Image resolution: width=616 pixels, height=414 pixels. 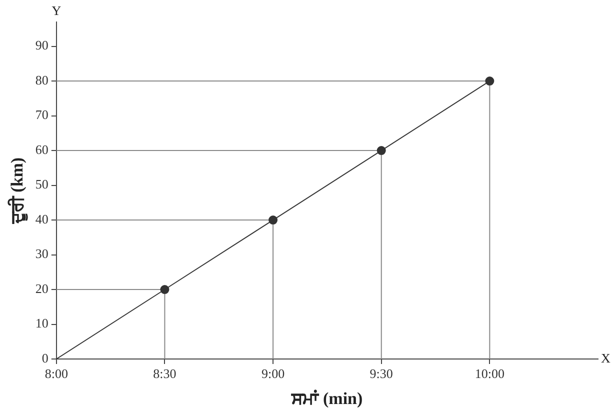 I want to click on x-tick-label: 9:00, so click(x=273, y=374).